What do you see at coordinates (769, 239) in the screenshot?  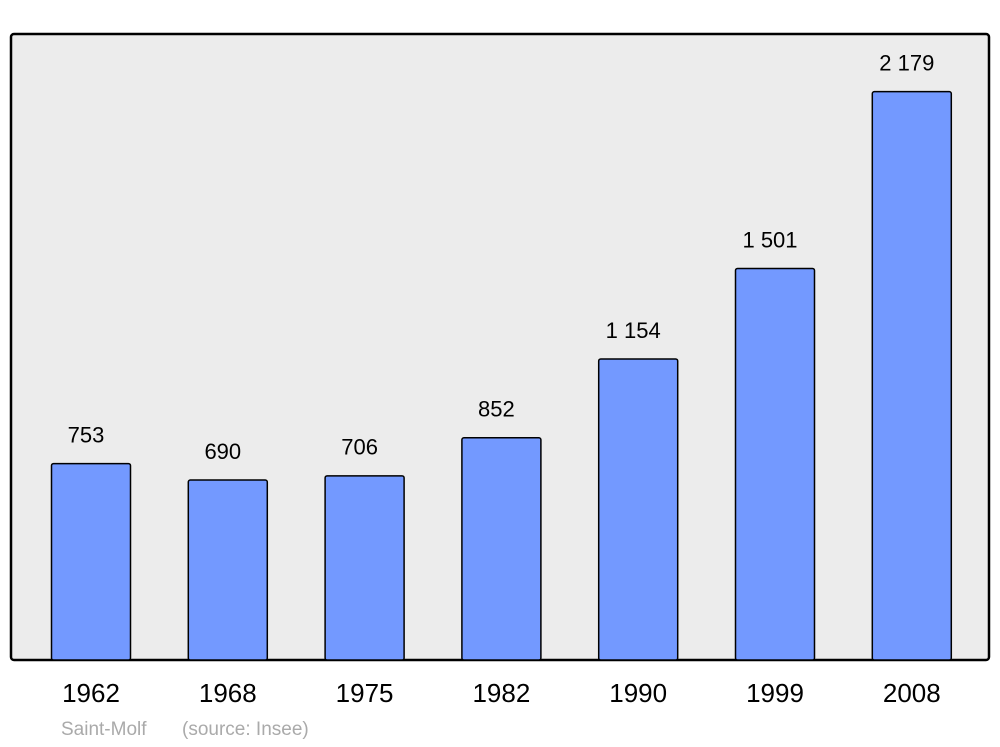 I see `value-label: 1 501` at bounding box center [769, 239].